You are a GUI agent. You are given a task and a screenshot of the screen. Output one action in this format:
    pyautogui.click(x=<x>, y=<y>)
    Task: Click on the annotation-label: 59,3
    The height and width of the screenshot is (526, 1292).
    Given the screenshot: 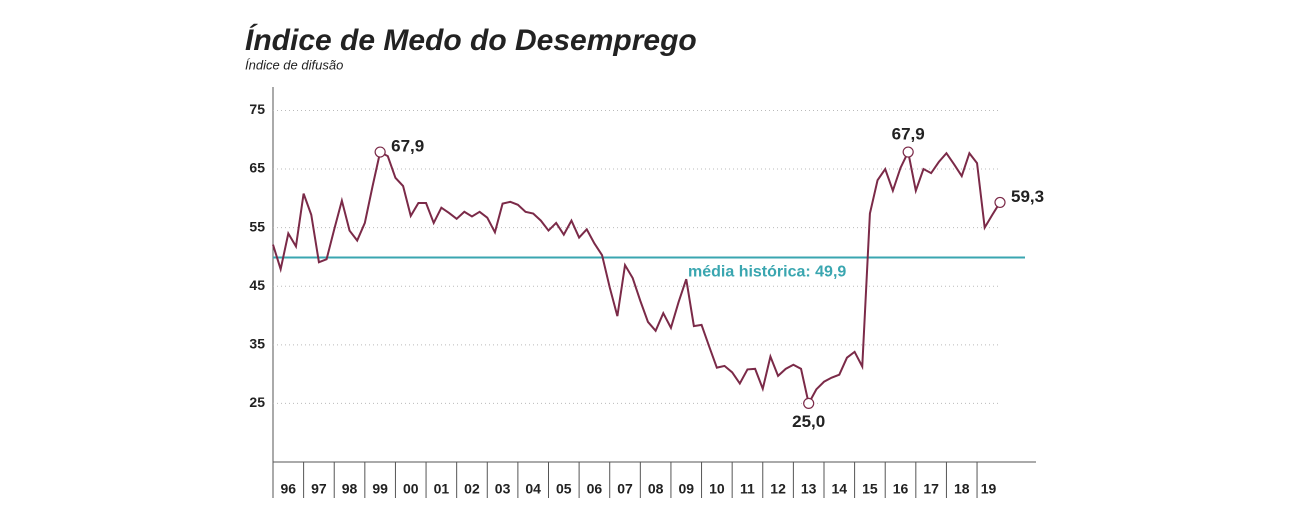 What is the action you would take?
    pyautogui.click(x=1027, y=196)
    